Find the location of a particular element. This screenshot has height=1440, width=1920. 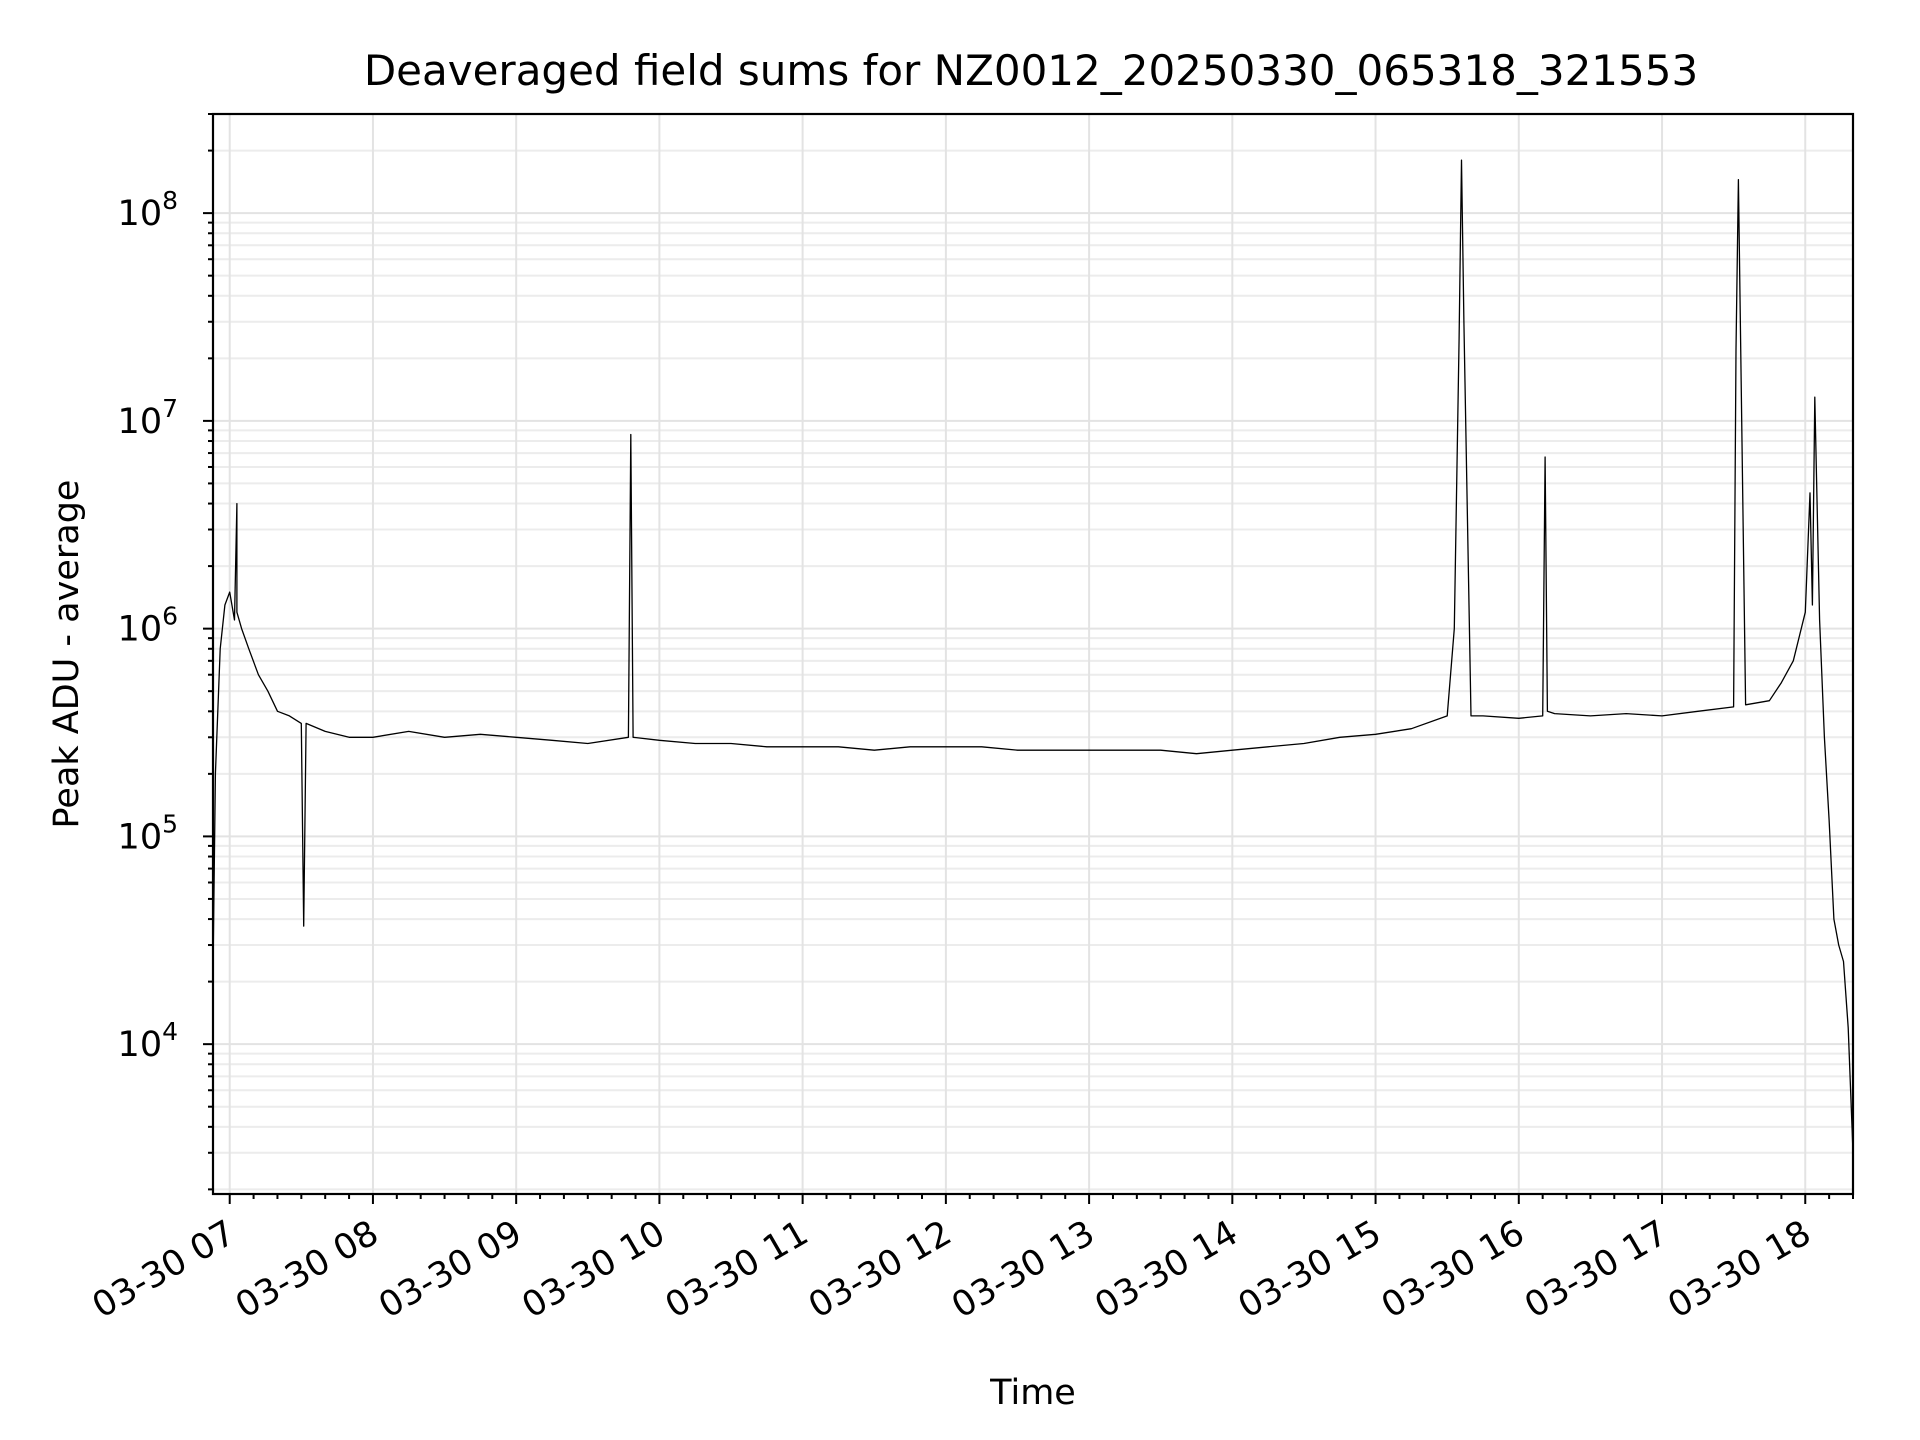

y-tick-labels: 10⁴ 10⁵ 10⁶ 10⁷ 10⁸ is located at coordinates (148, 625).